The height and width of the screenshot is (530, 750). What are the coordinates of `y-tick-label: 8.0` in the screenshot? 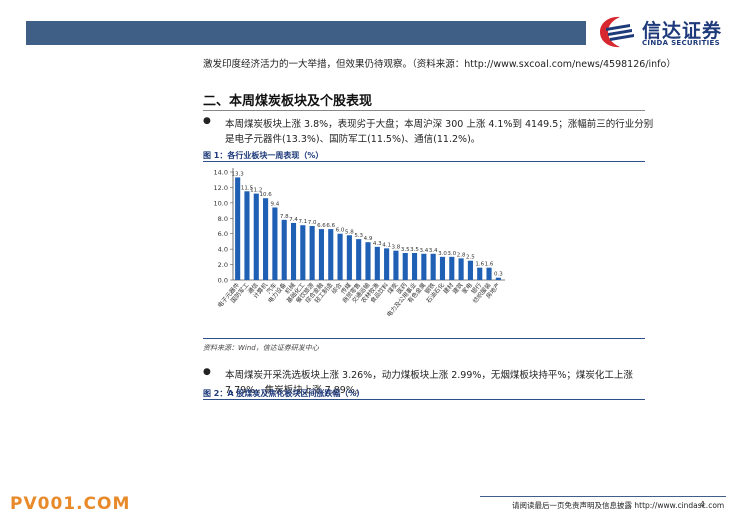 It's located at (223, 219).